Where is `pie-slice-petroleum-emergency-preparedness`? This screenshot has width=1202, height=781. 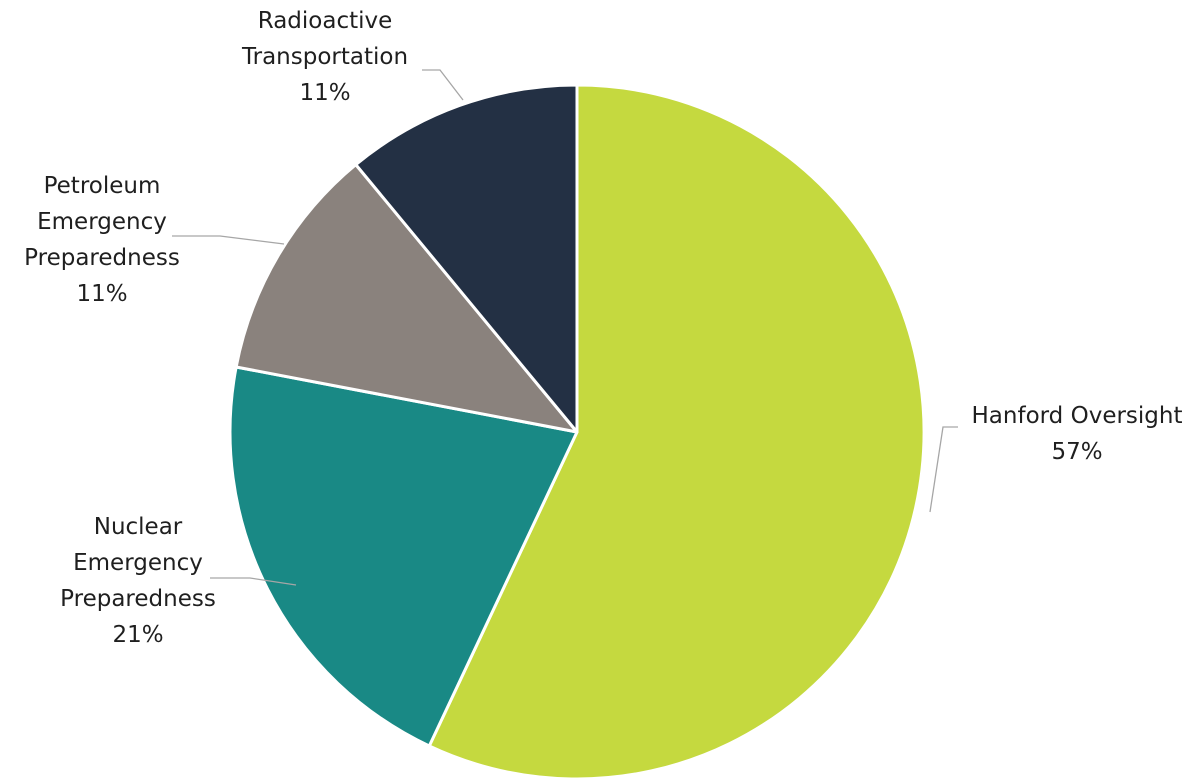
pie-slice-petroleum-emergency-preparedness is located at coordinates (406, 298).